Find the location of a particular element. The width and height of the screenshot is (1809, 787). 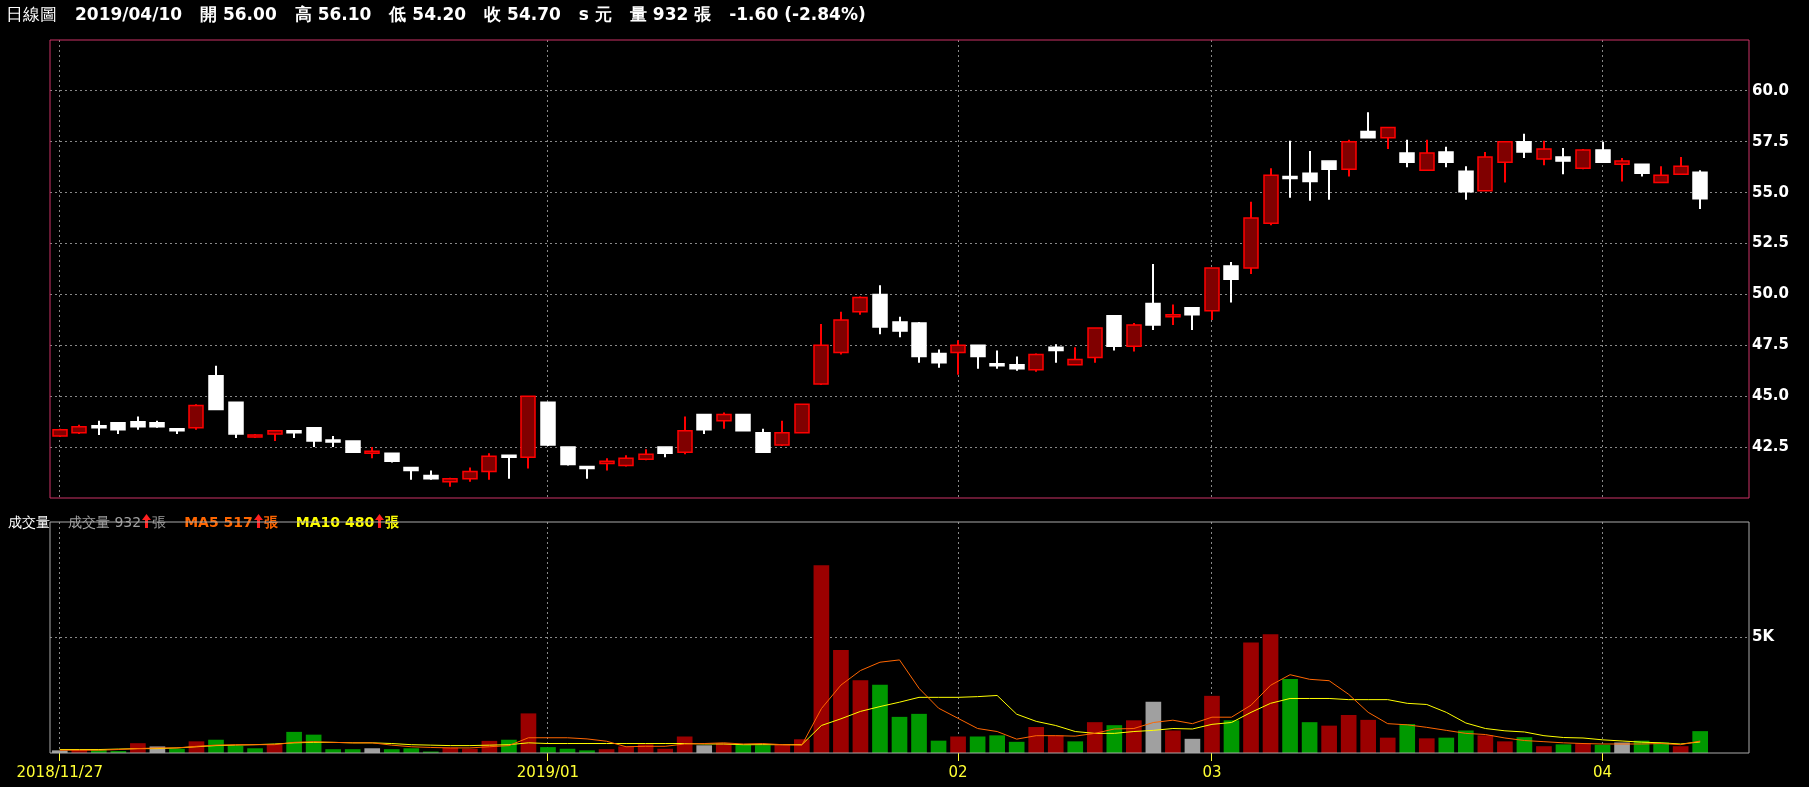

text: 成交量 932 is located at coordinates (105, 522).